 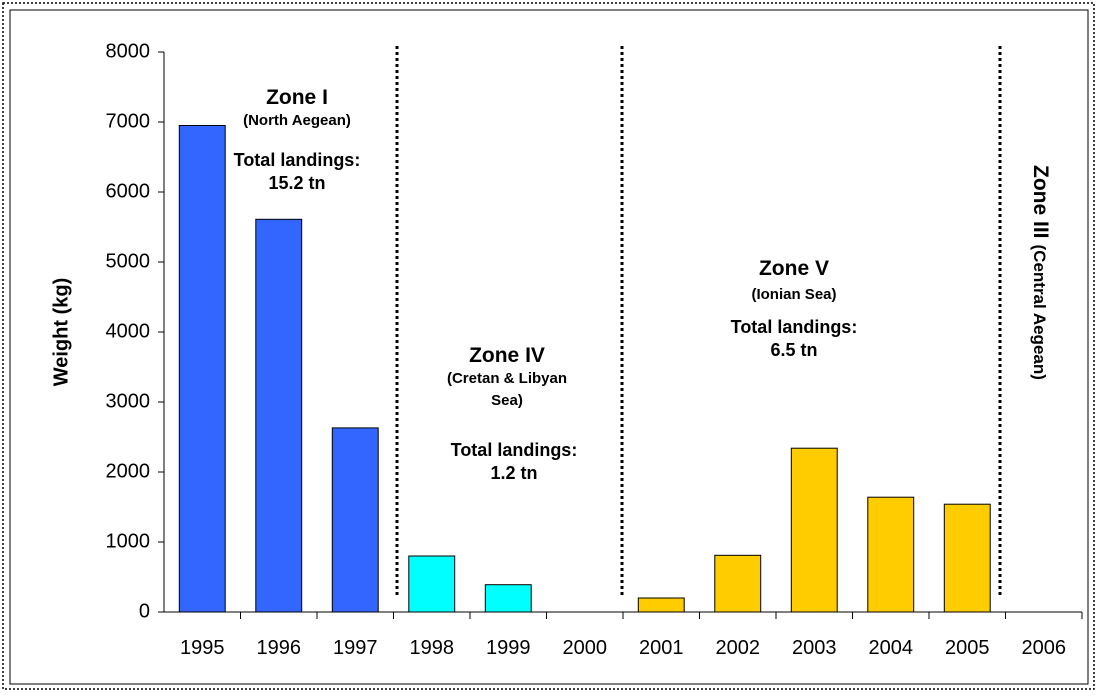 What do you see at coordinates (967, 648) in the screenshot?
I see `x-tick-label: 2005` at bounding box center [967, 648].